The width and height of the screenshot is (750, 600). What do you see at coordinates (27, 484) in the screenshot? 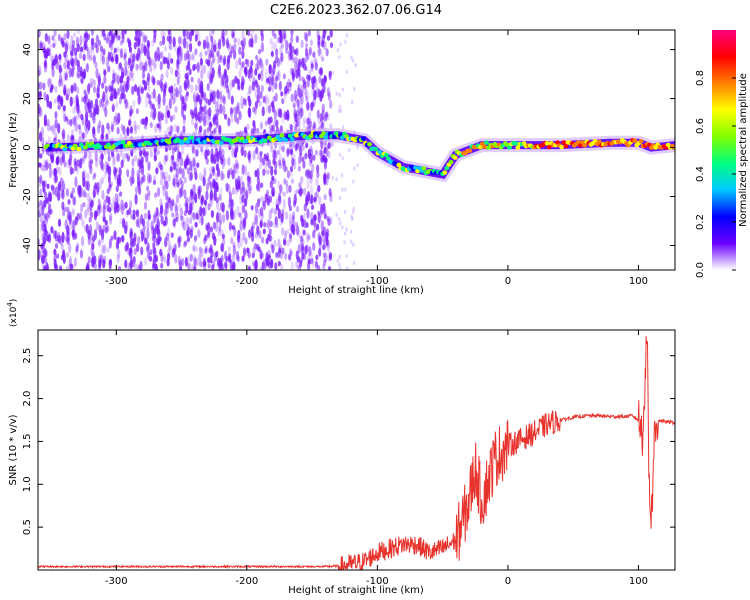
I see `snr-y-tick-label: 1.0` at bounding box center [27, 484].